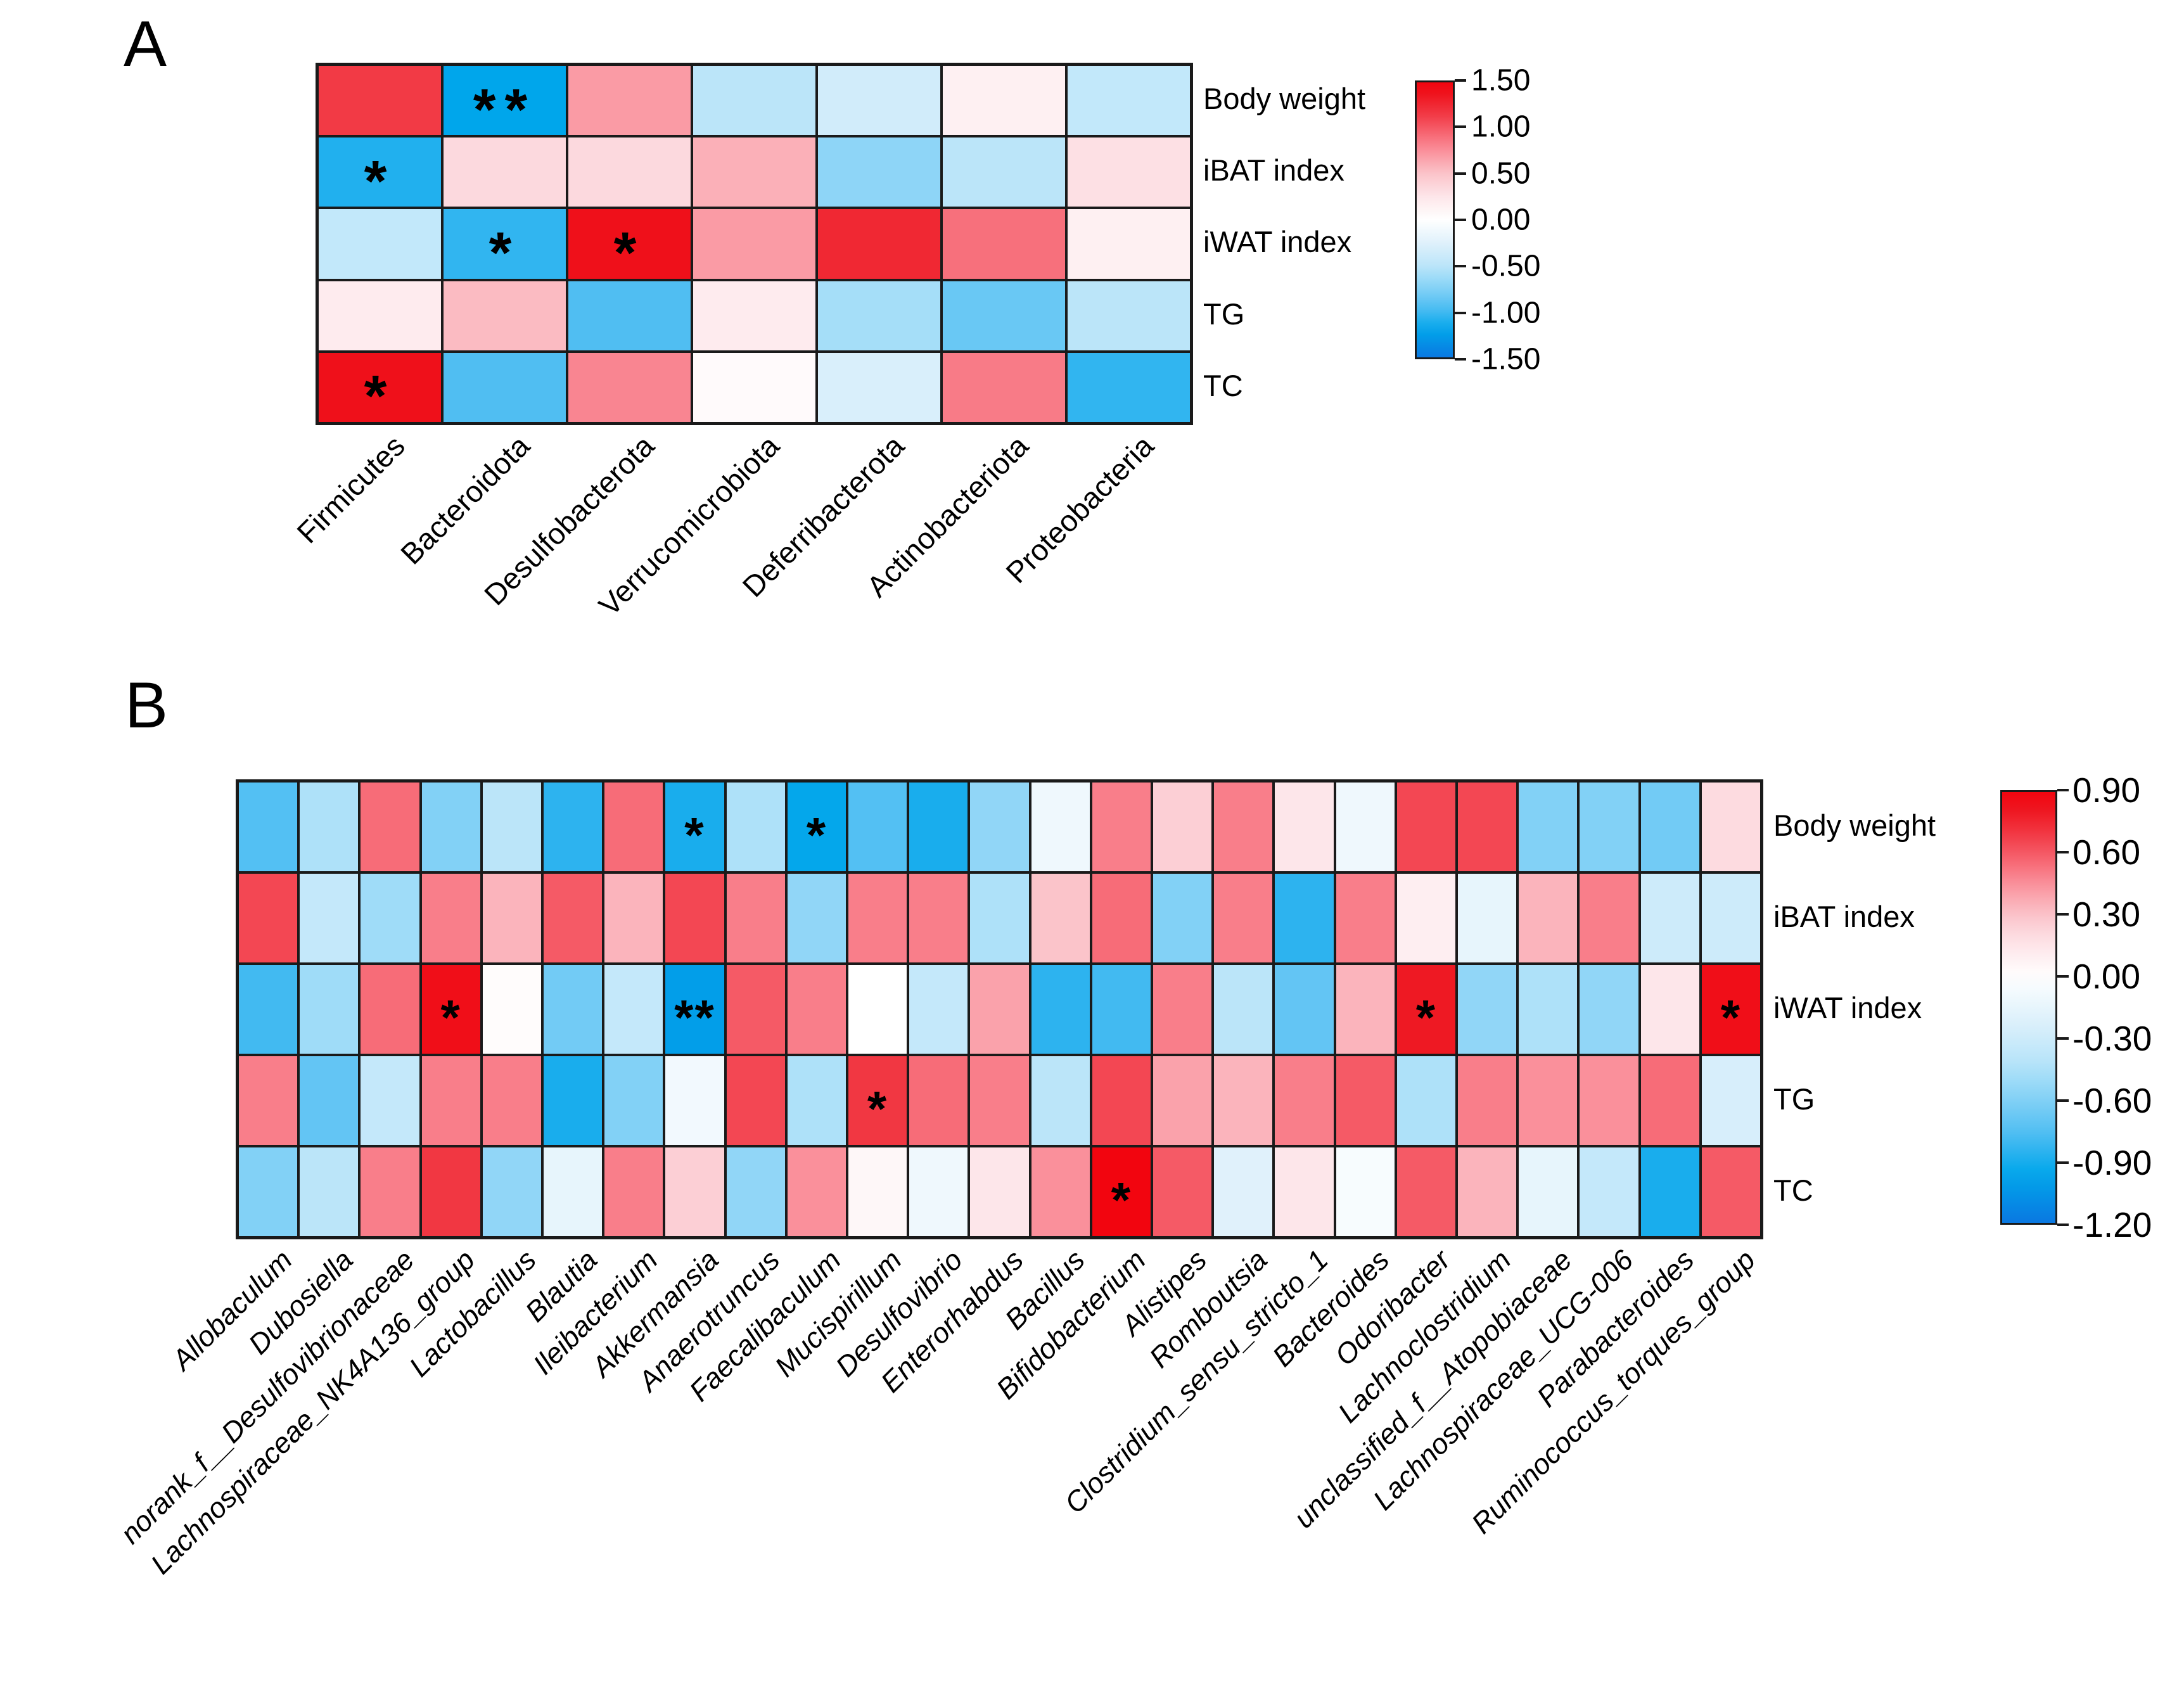 The width and height of the screenshot is (2184, 1693). What do you see at coordinates (2112, 1100) in the screenshot?
I see `colorbar-tick-label: -0.60` at bounding box center [2112, 1100].